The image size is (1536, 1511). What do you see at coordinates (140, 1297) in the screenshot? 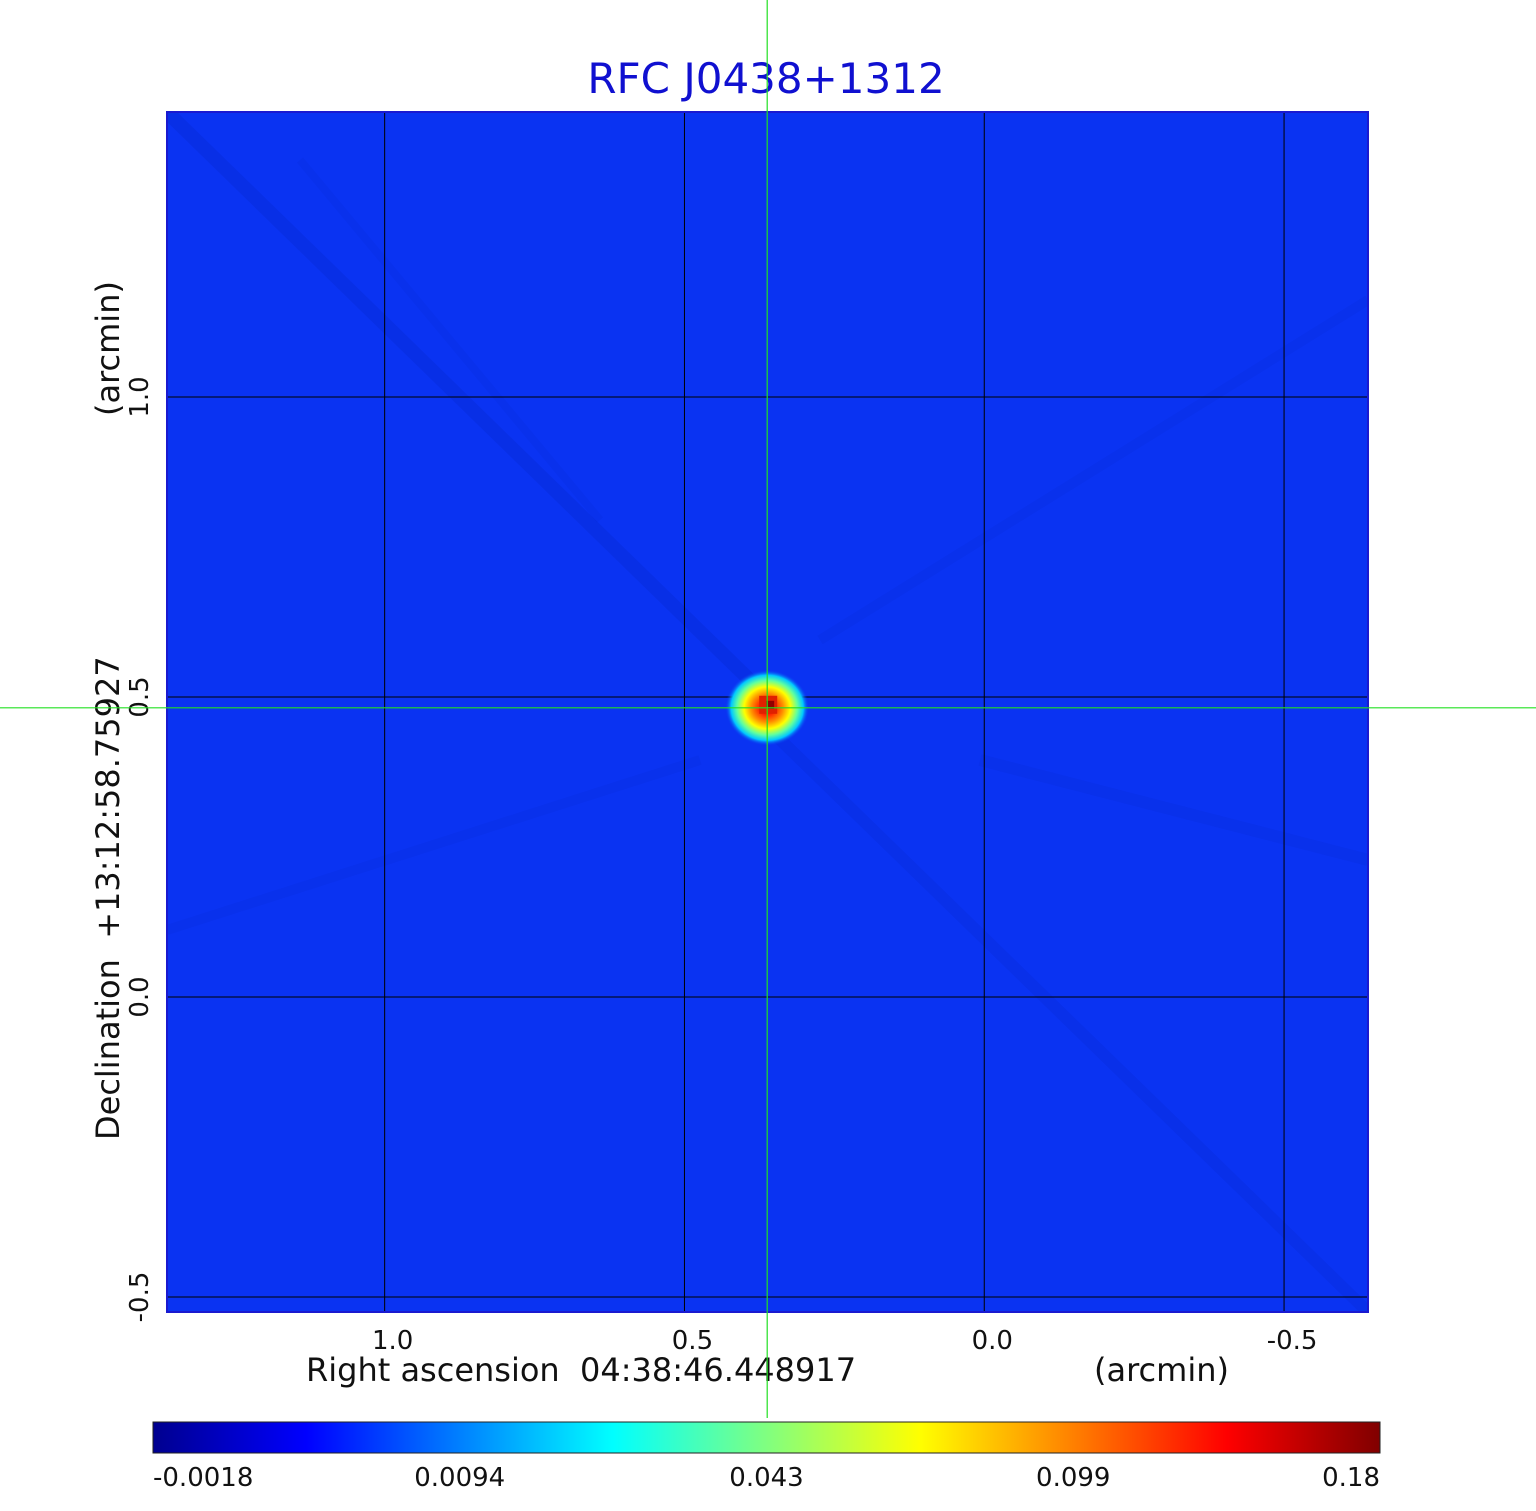
I see `y-tick-label: -0.5` at bounding box center [140, 1297].